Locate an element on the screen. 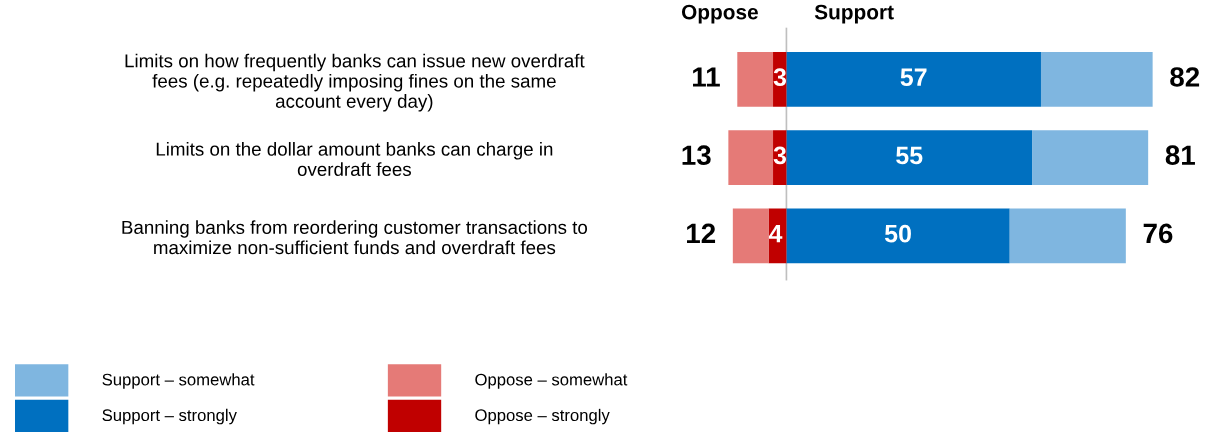  annotation: 13 is located at coordinates (696, 155).